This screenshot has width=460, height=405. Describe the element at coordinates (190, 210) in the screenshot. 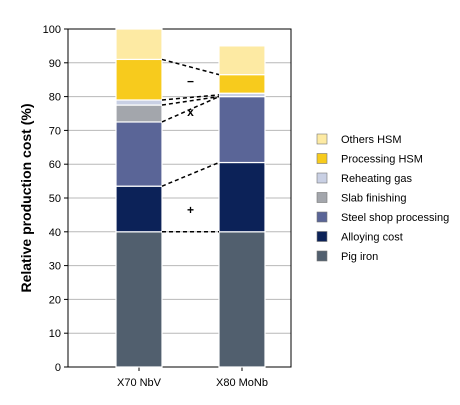

I see `annotation-symbol: +` at that location.